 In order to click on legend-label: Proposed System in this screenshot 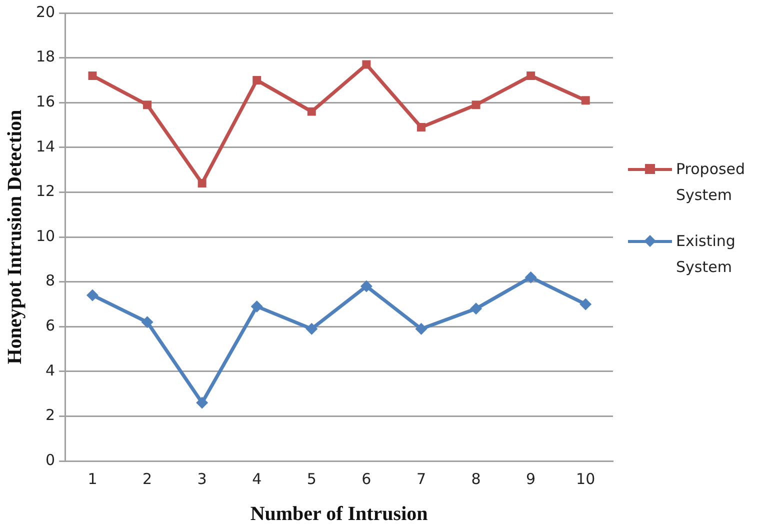, I will do `click(711, 182)`.